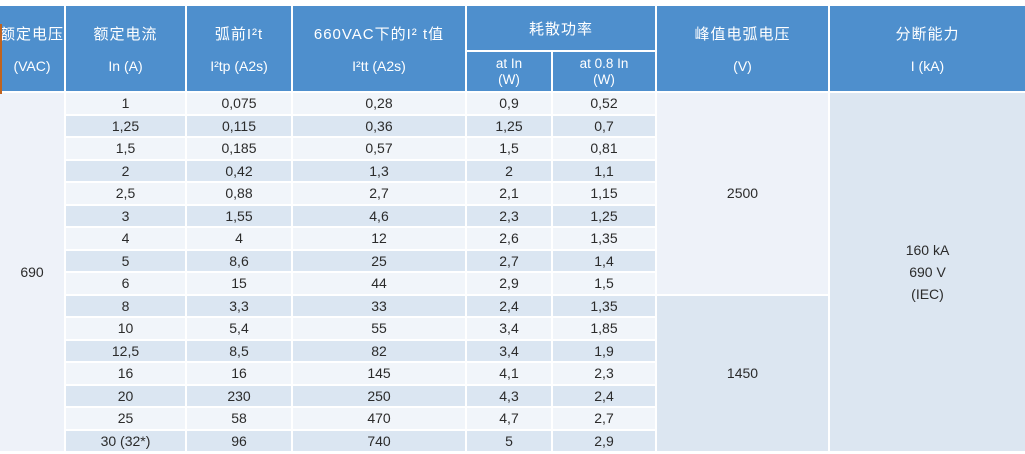 The image size is (1025, 454). Describe the element at coordinates (125, 103) in the screenshot. I see `cell-in: 1` at that location.